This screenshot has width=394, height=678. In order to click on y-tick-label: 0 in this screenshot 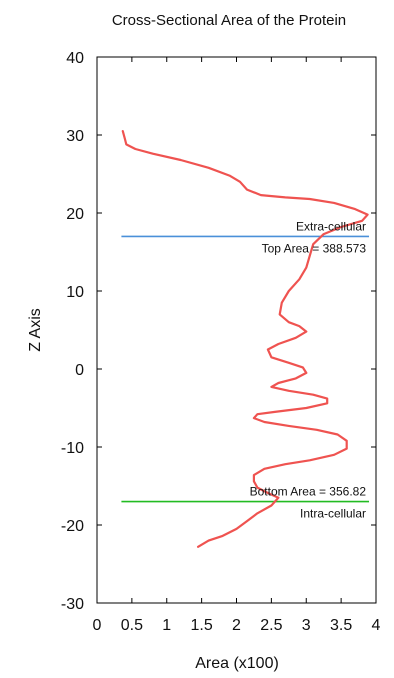, I will do `click(79, 370)`.